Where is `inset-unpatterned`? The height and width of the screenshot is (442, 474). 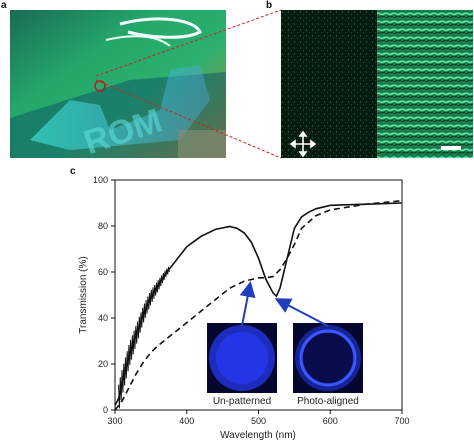 inset-unpatterned is located at coordinates (242, 358).